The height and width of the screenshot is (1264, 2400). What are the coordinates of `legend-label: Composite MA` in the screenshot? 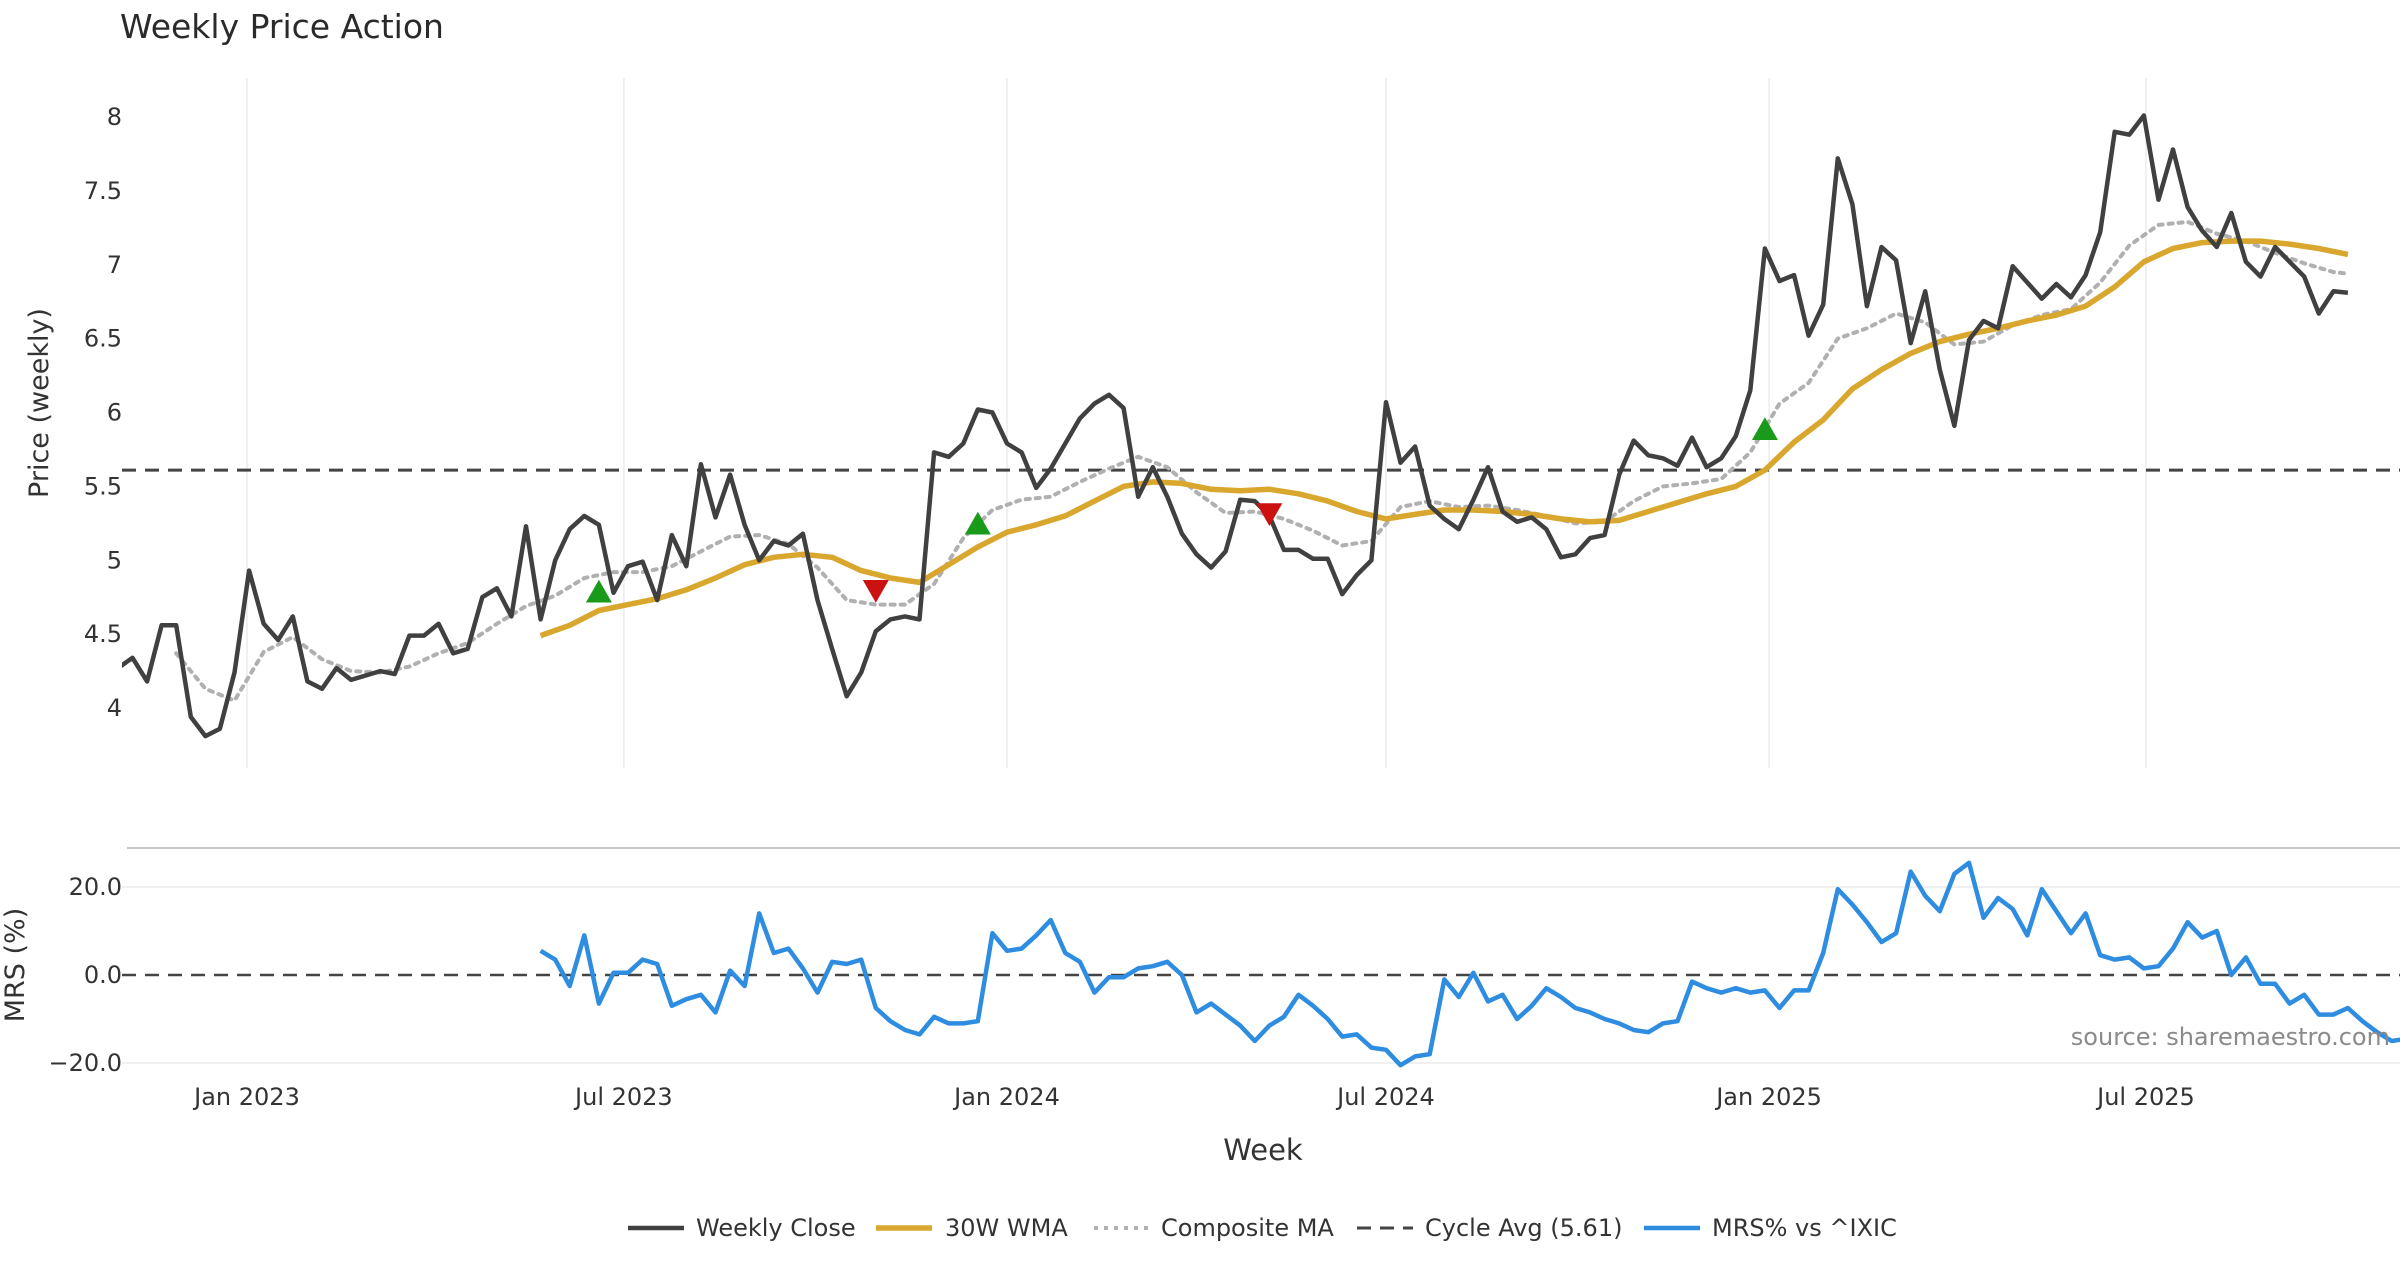 It's located at (1247, 1228).